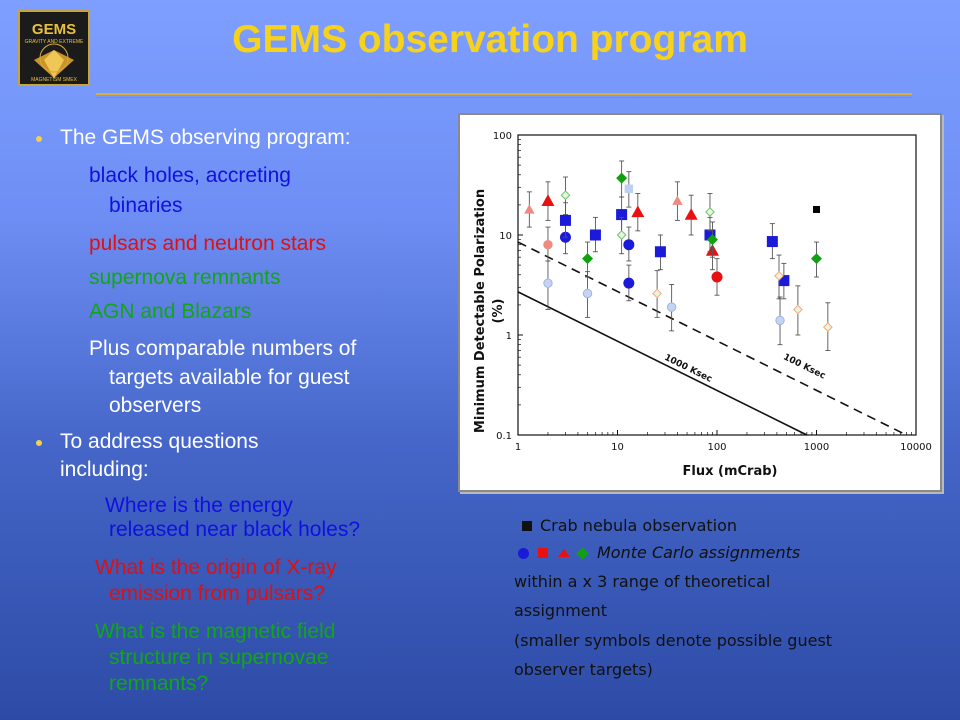  Describe the element at coordinates (215, 631) in the screenshot. I see `question-3: What is the magnetic field` at that location.